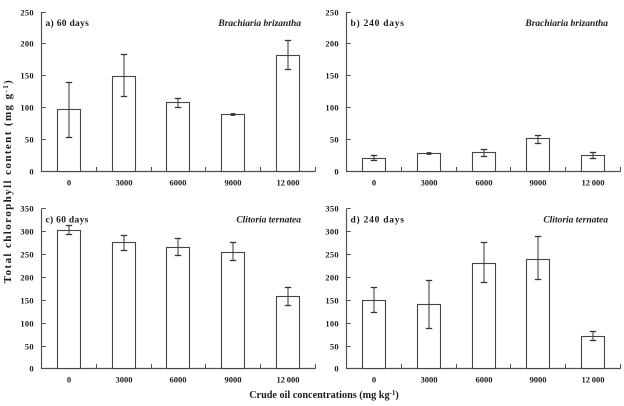 The width and height of the screenshot is (624, 406). I want to click on svg-text:Total chlorophyll content (mg: Total chlorophyll content (mg g-1), so click(8, 181).